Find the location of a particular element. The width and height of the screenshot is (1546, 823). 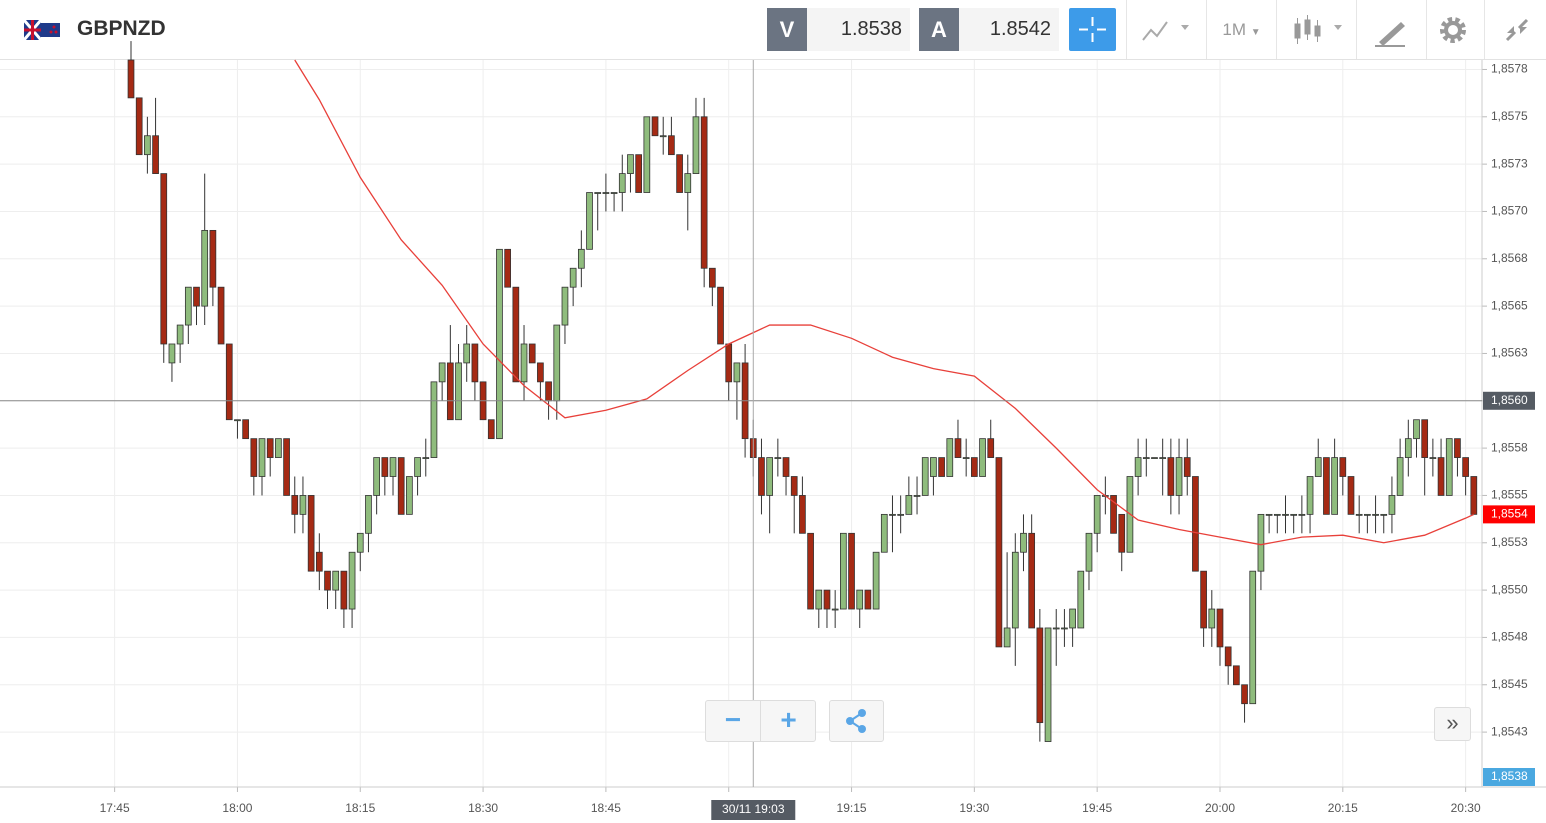

x-tick-label: 19:15 is located at coordinates (852, 808).